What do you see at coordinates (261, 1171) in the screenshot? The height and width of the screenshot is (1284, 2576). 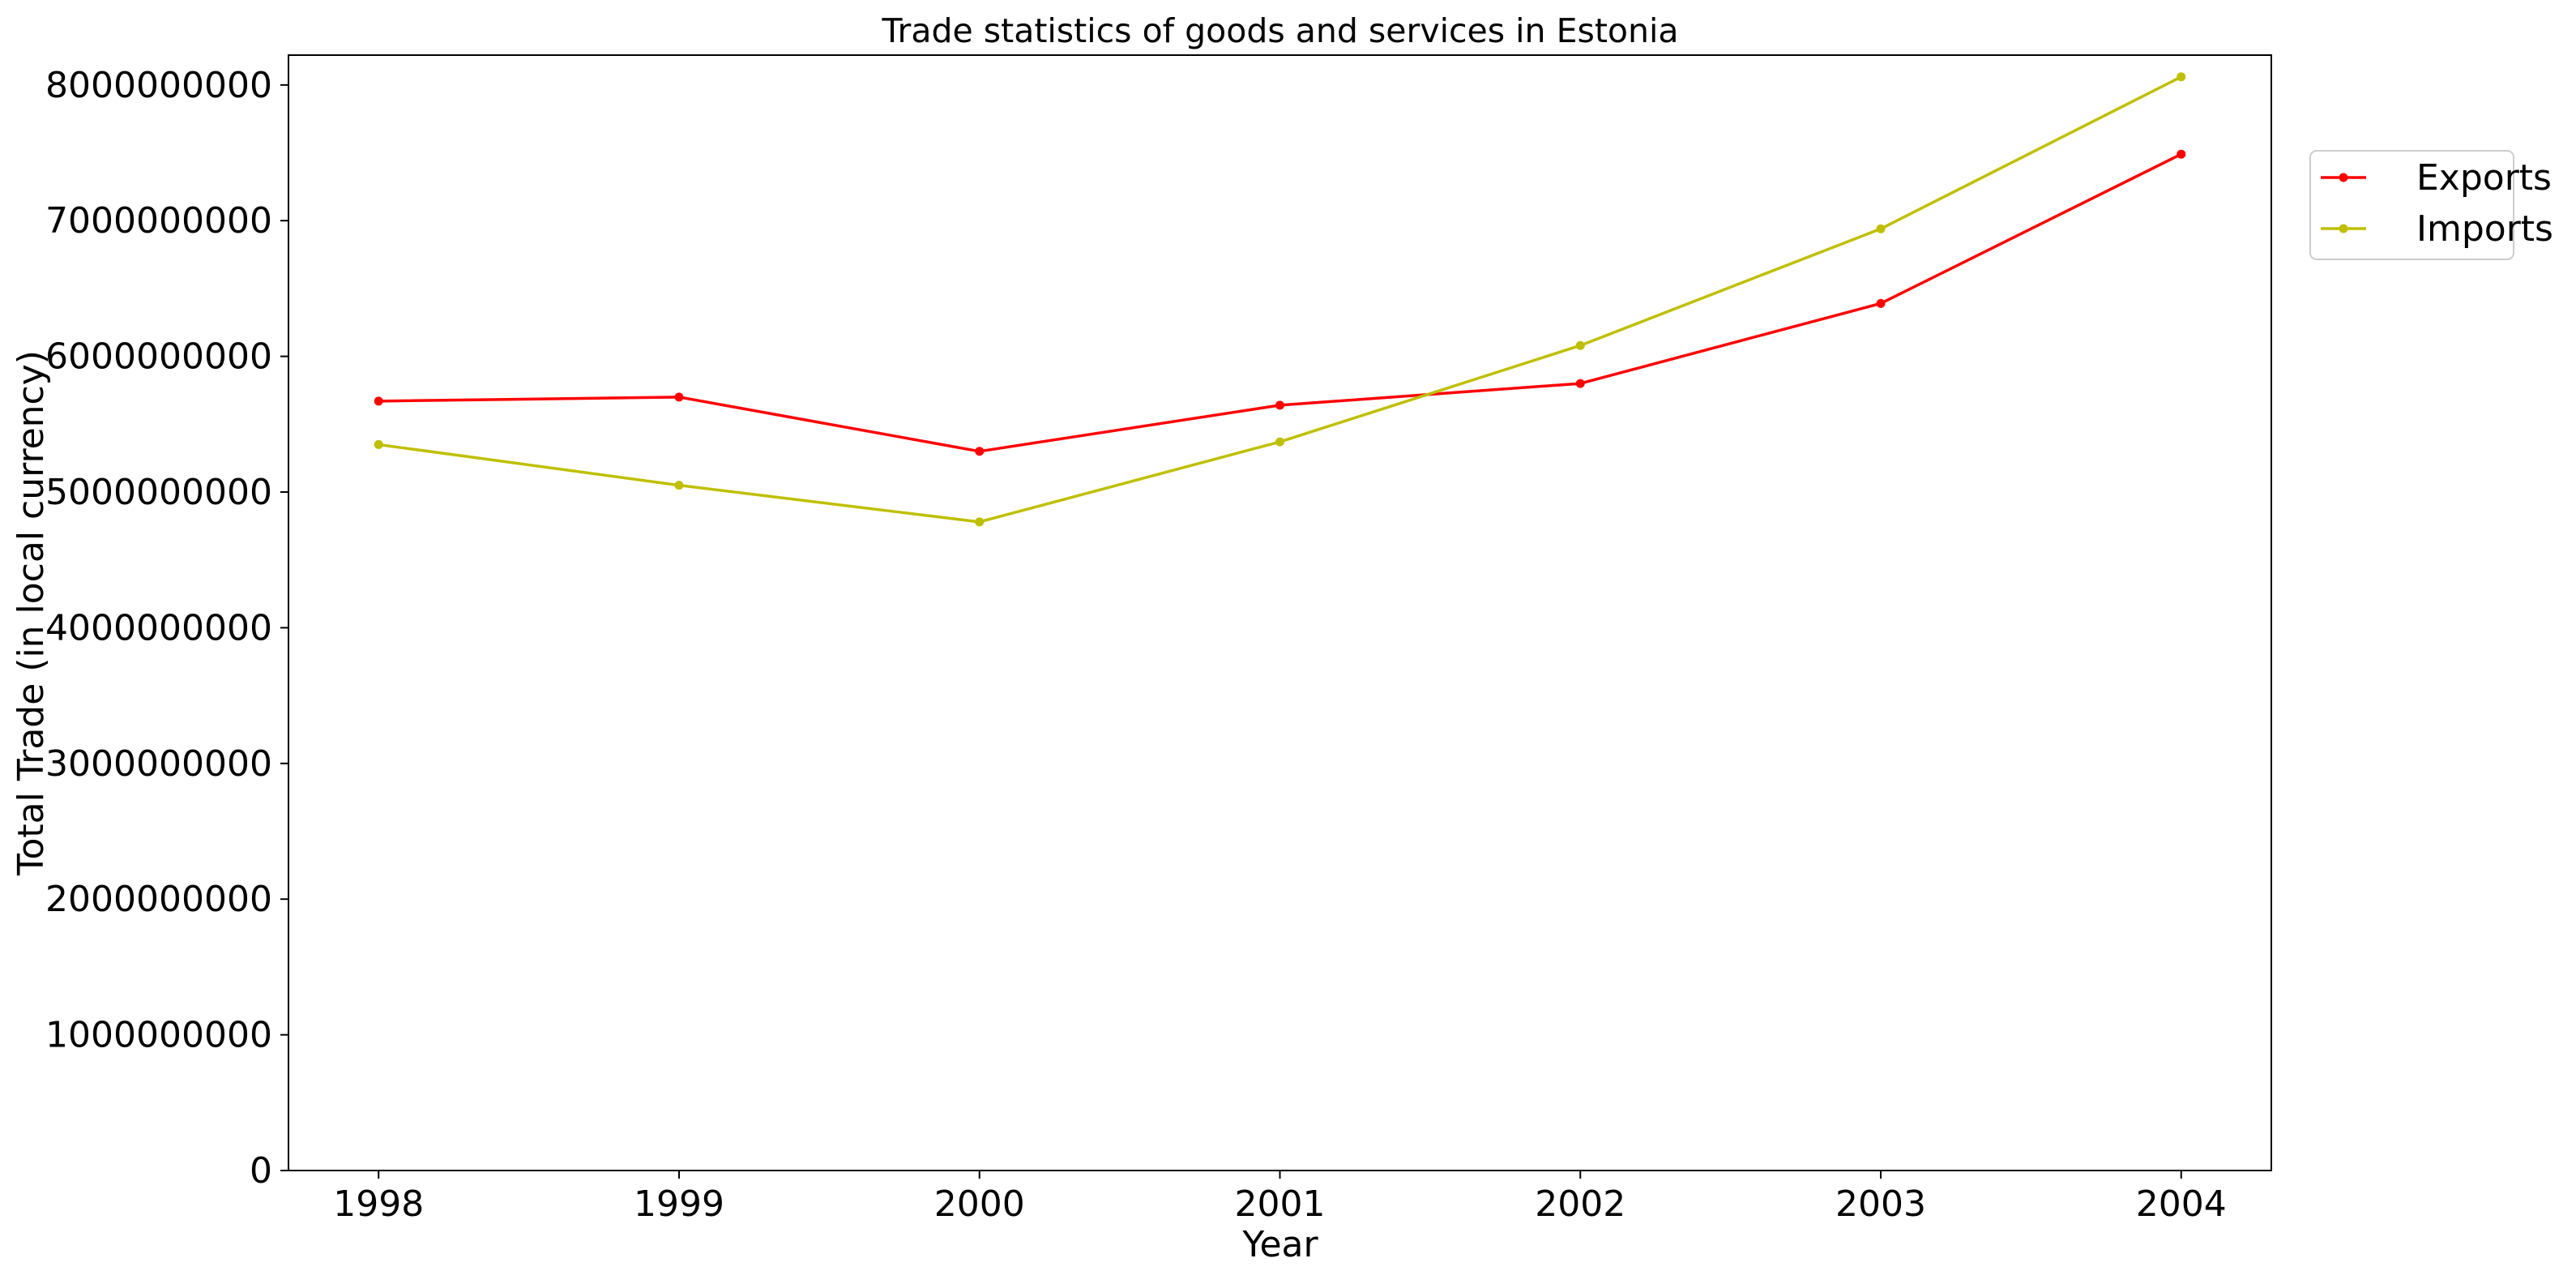 I see `y-tick-label: 0` at bounding box center [261, 1171].